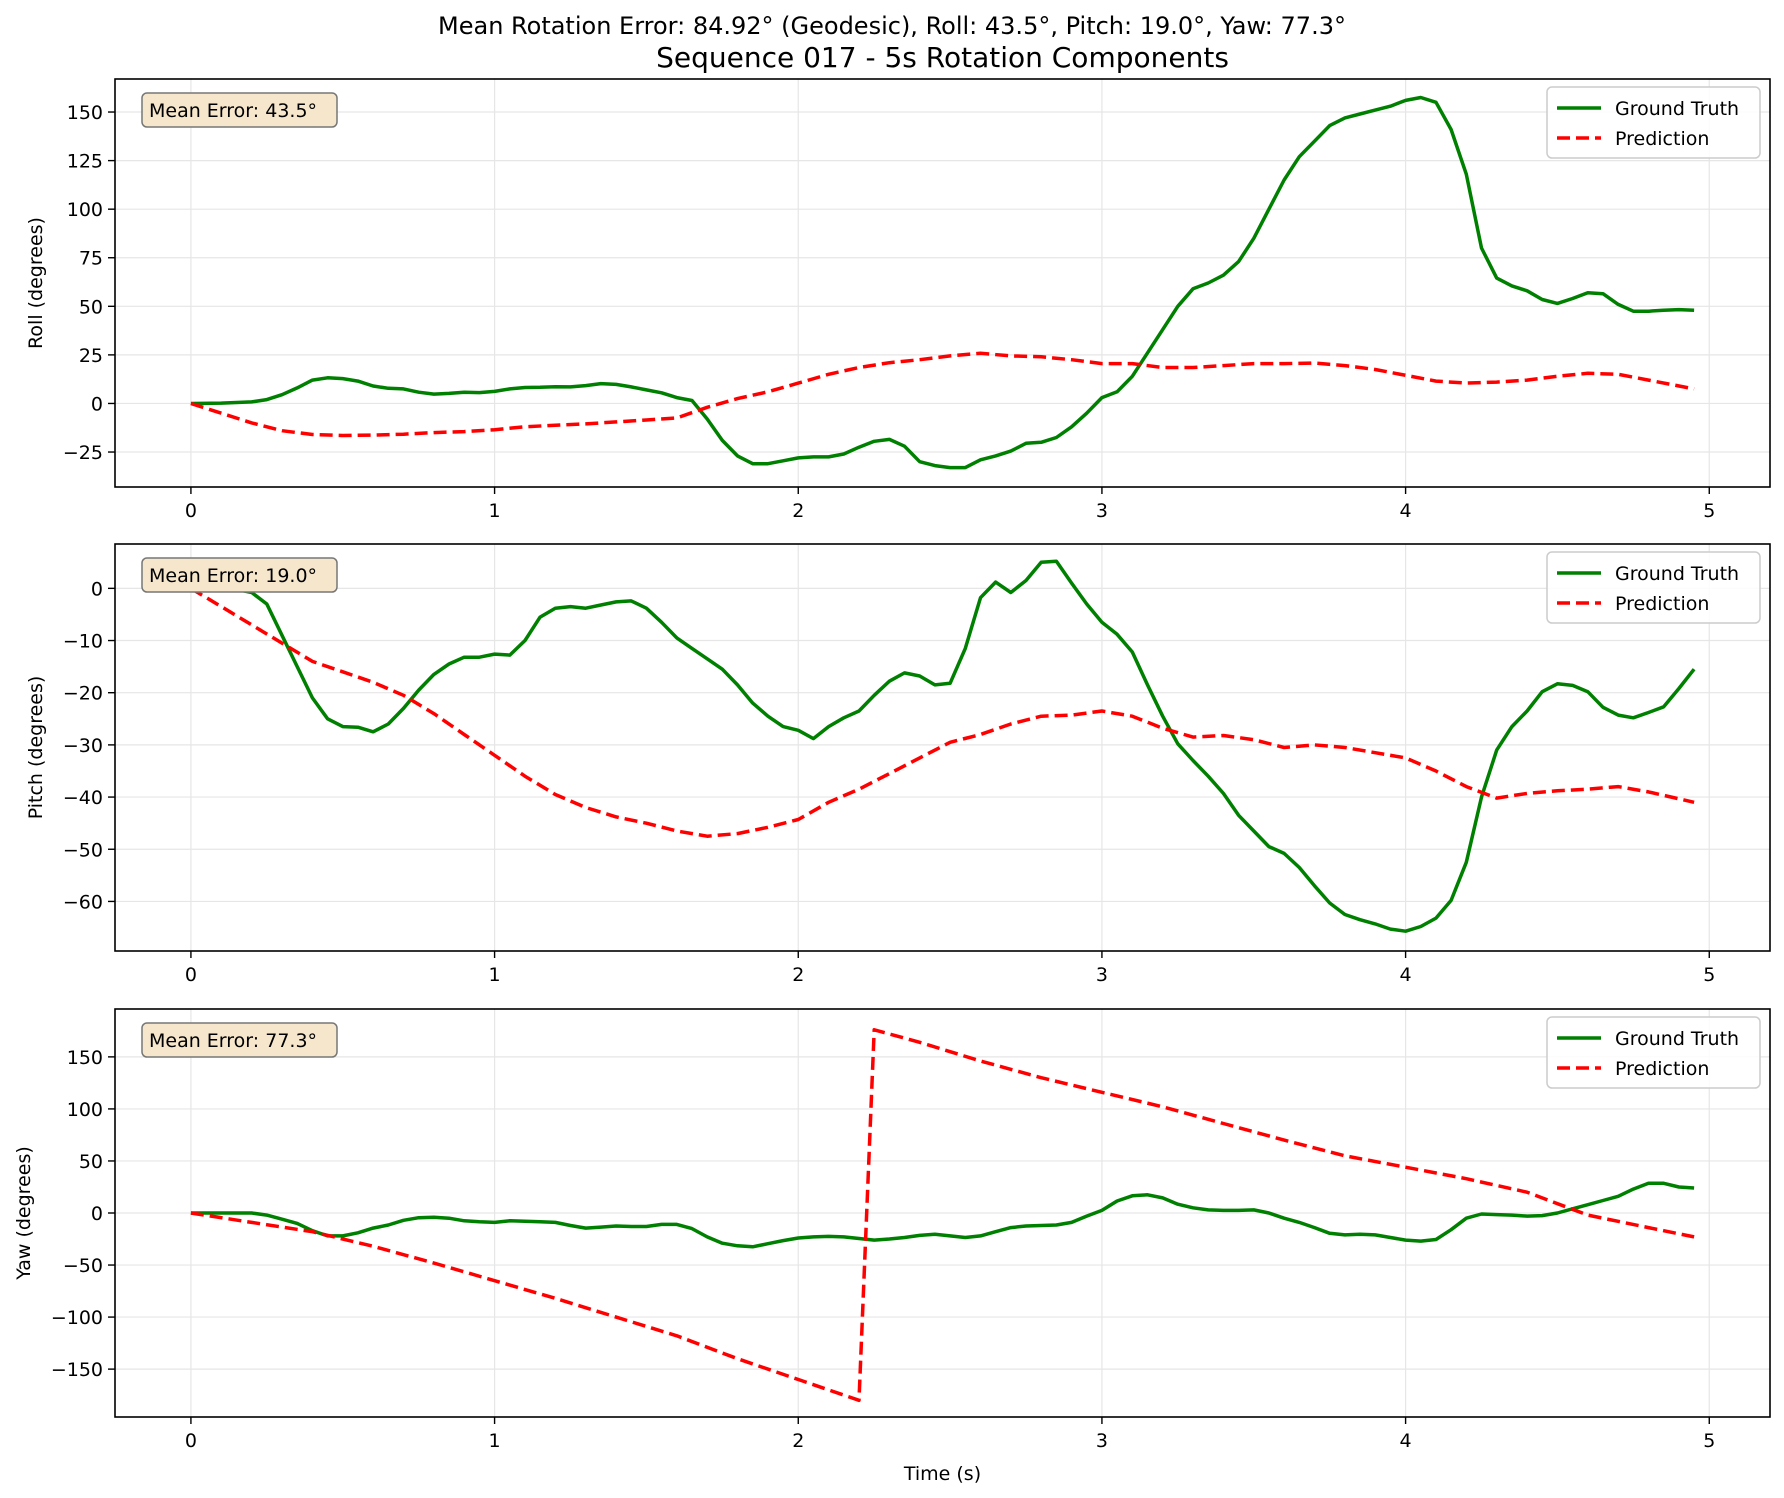 Image resolution: width=1784 pixels, height=1498 pixels. What do you see at coordinates (91, 259) in the screenshot?
I see `y-tick-label: 75` at bounding box center [91, 259].